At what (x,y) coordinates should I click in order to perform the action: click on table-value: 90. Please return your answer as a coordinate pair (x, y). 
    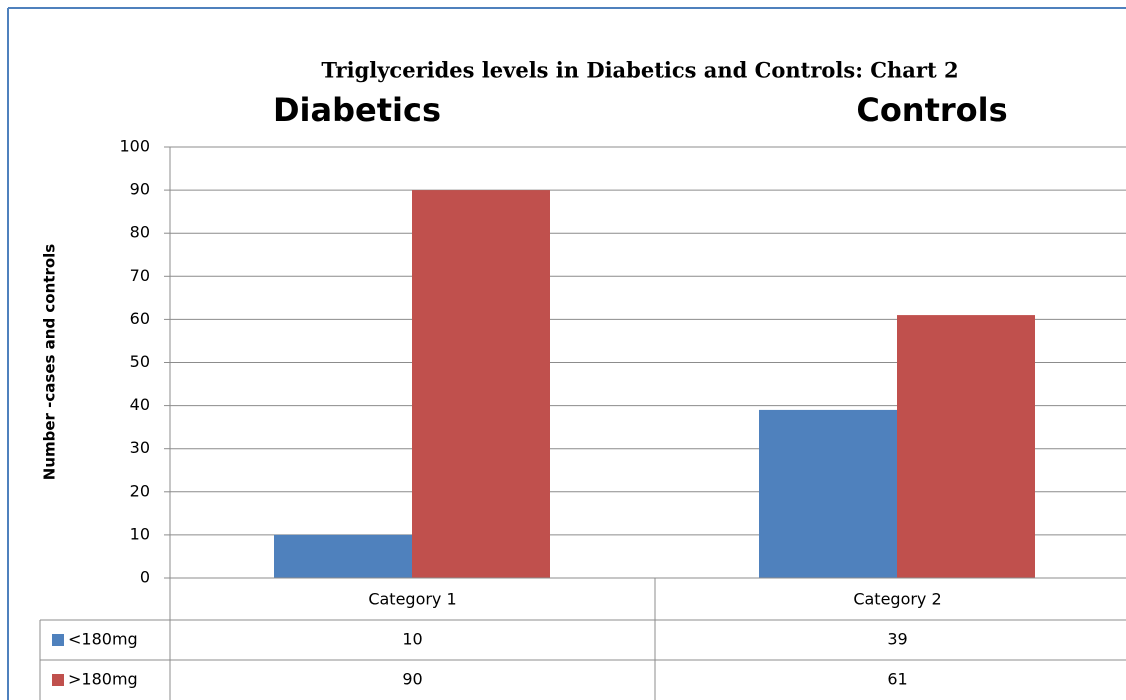
    Looking at the image, I should click on (412, 679).